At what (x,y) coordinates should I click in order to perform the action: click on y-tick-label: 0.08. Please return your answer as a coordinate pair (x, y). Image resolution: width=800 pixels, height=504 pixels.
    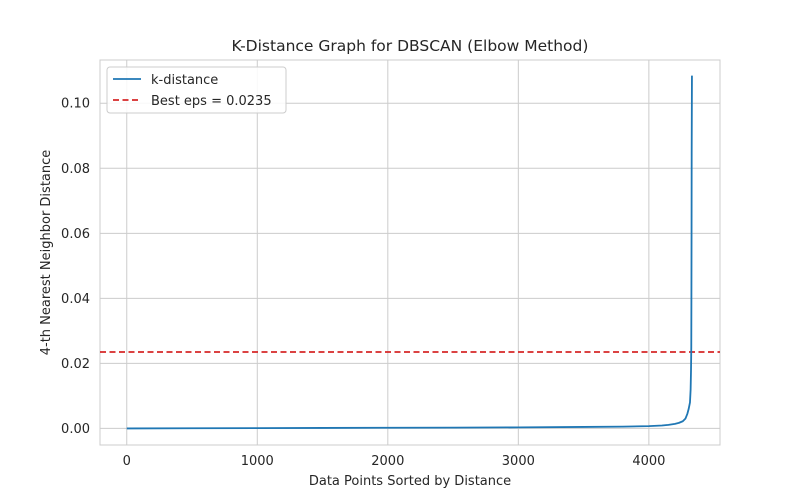
    Looking at the image, I should click on (75, 169).